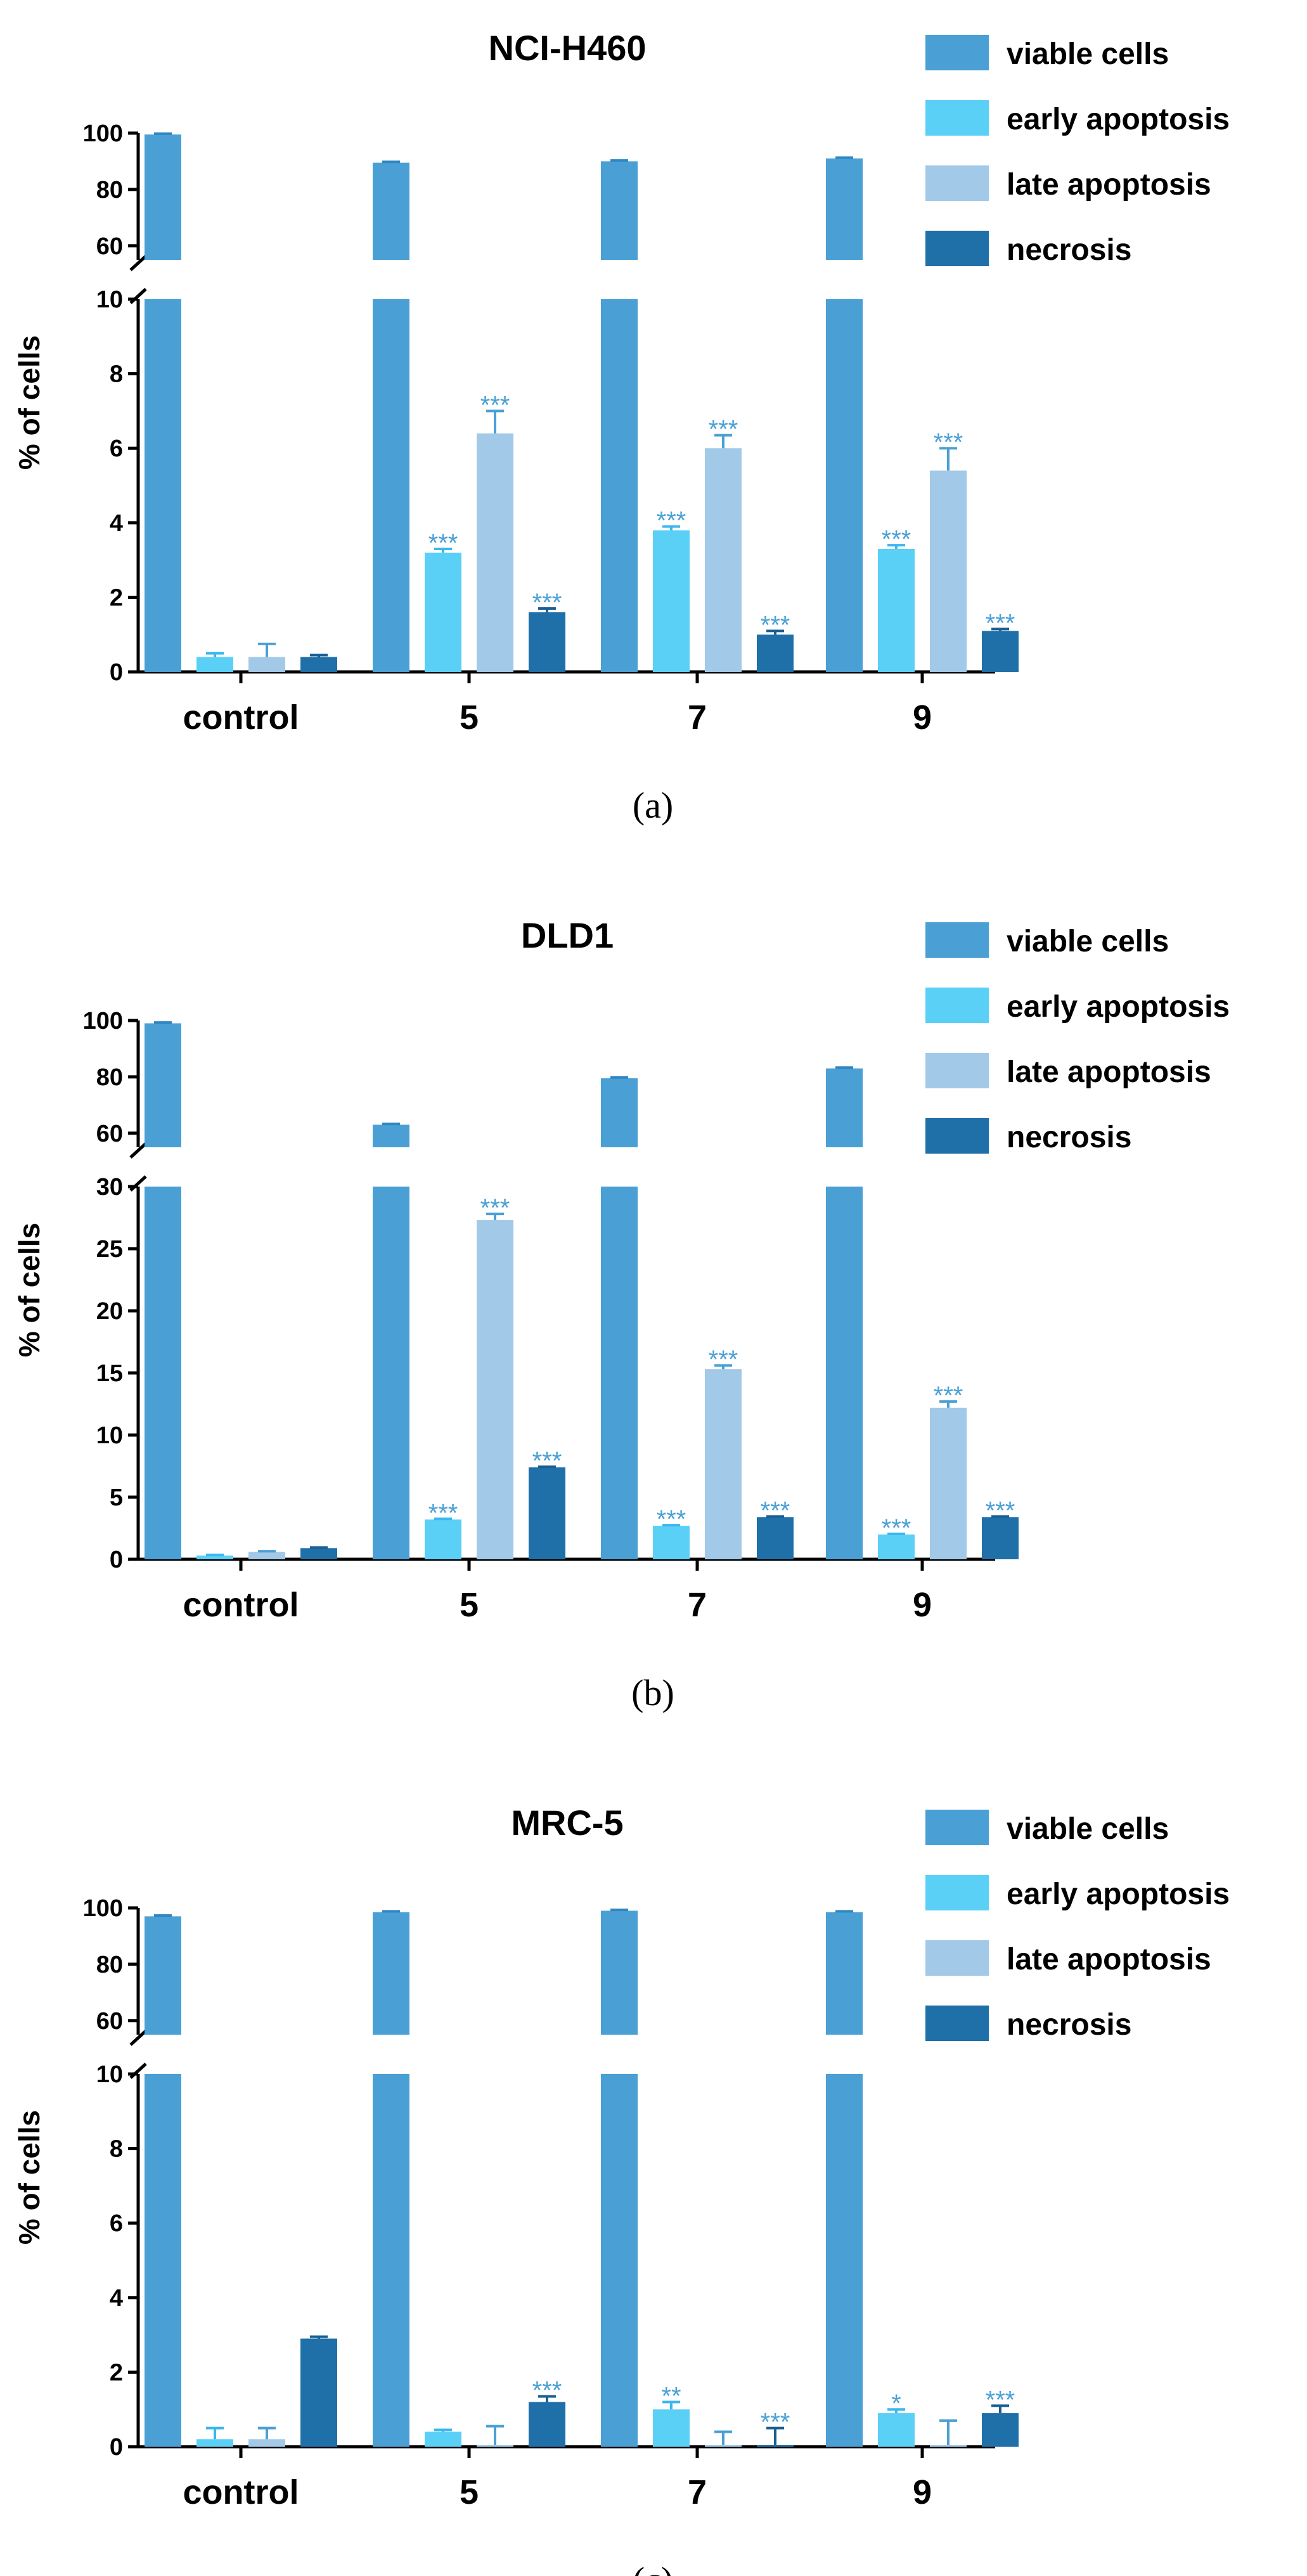 The height and width of the screenshot is (2576, 1307). Describe the element at coordinates (567, 1823) in the screenshot. I see `chart-title: MRC-5` at that location.